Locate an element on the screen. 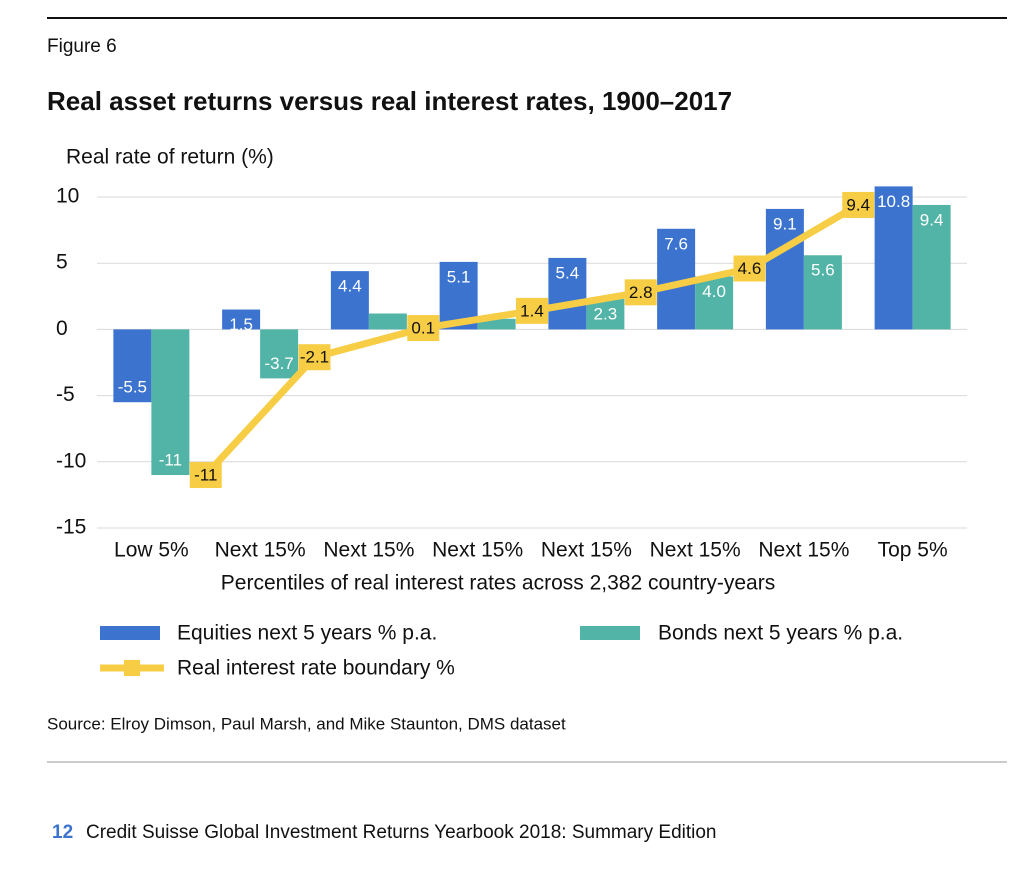  y-tick-label: -15 is located at coordinates (71, 527).